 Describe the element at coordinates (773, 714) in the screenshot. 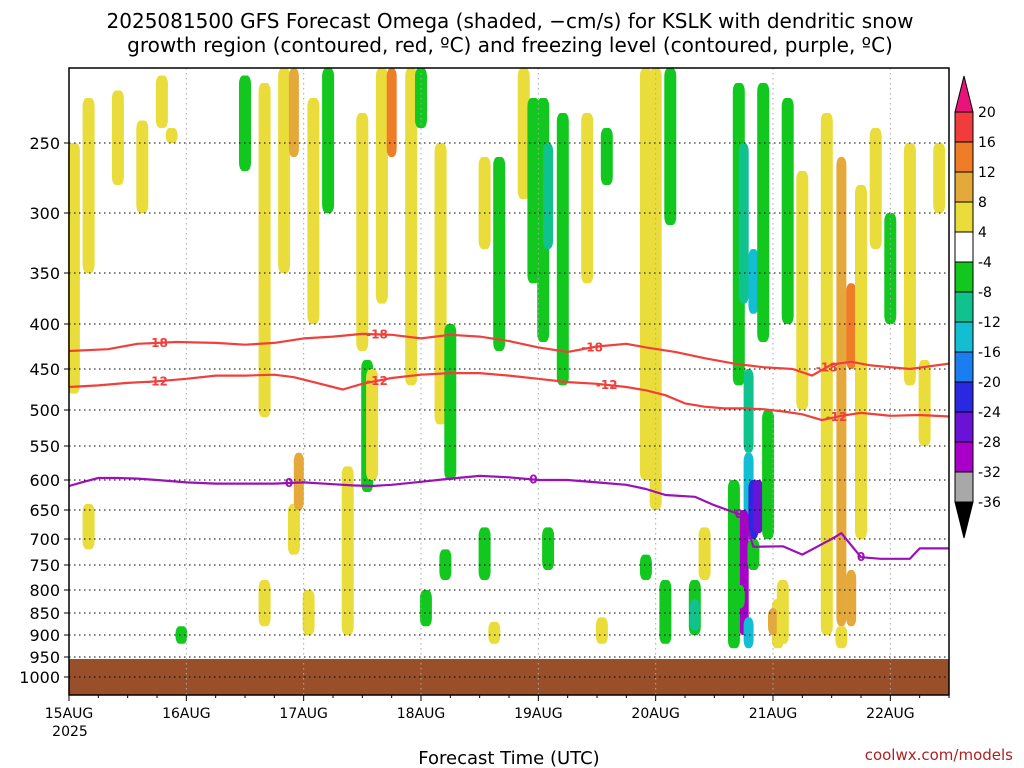

I see `x-tick-label: 21AUG` at that location.